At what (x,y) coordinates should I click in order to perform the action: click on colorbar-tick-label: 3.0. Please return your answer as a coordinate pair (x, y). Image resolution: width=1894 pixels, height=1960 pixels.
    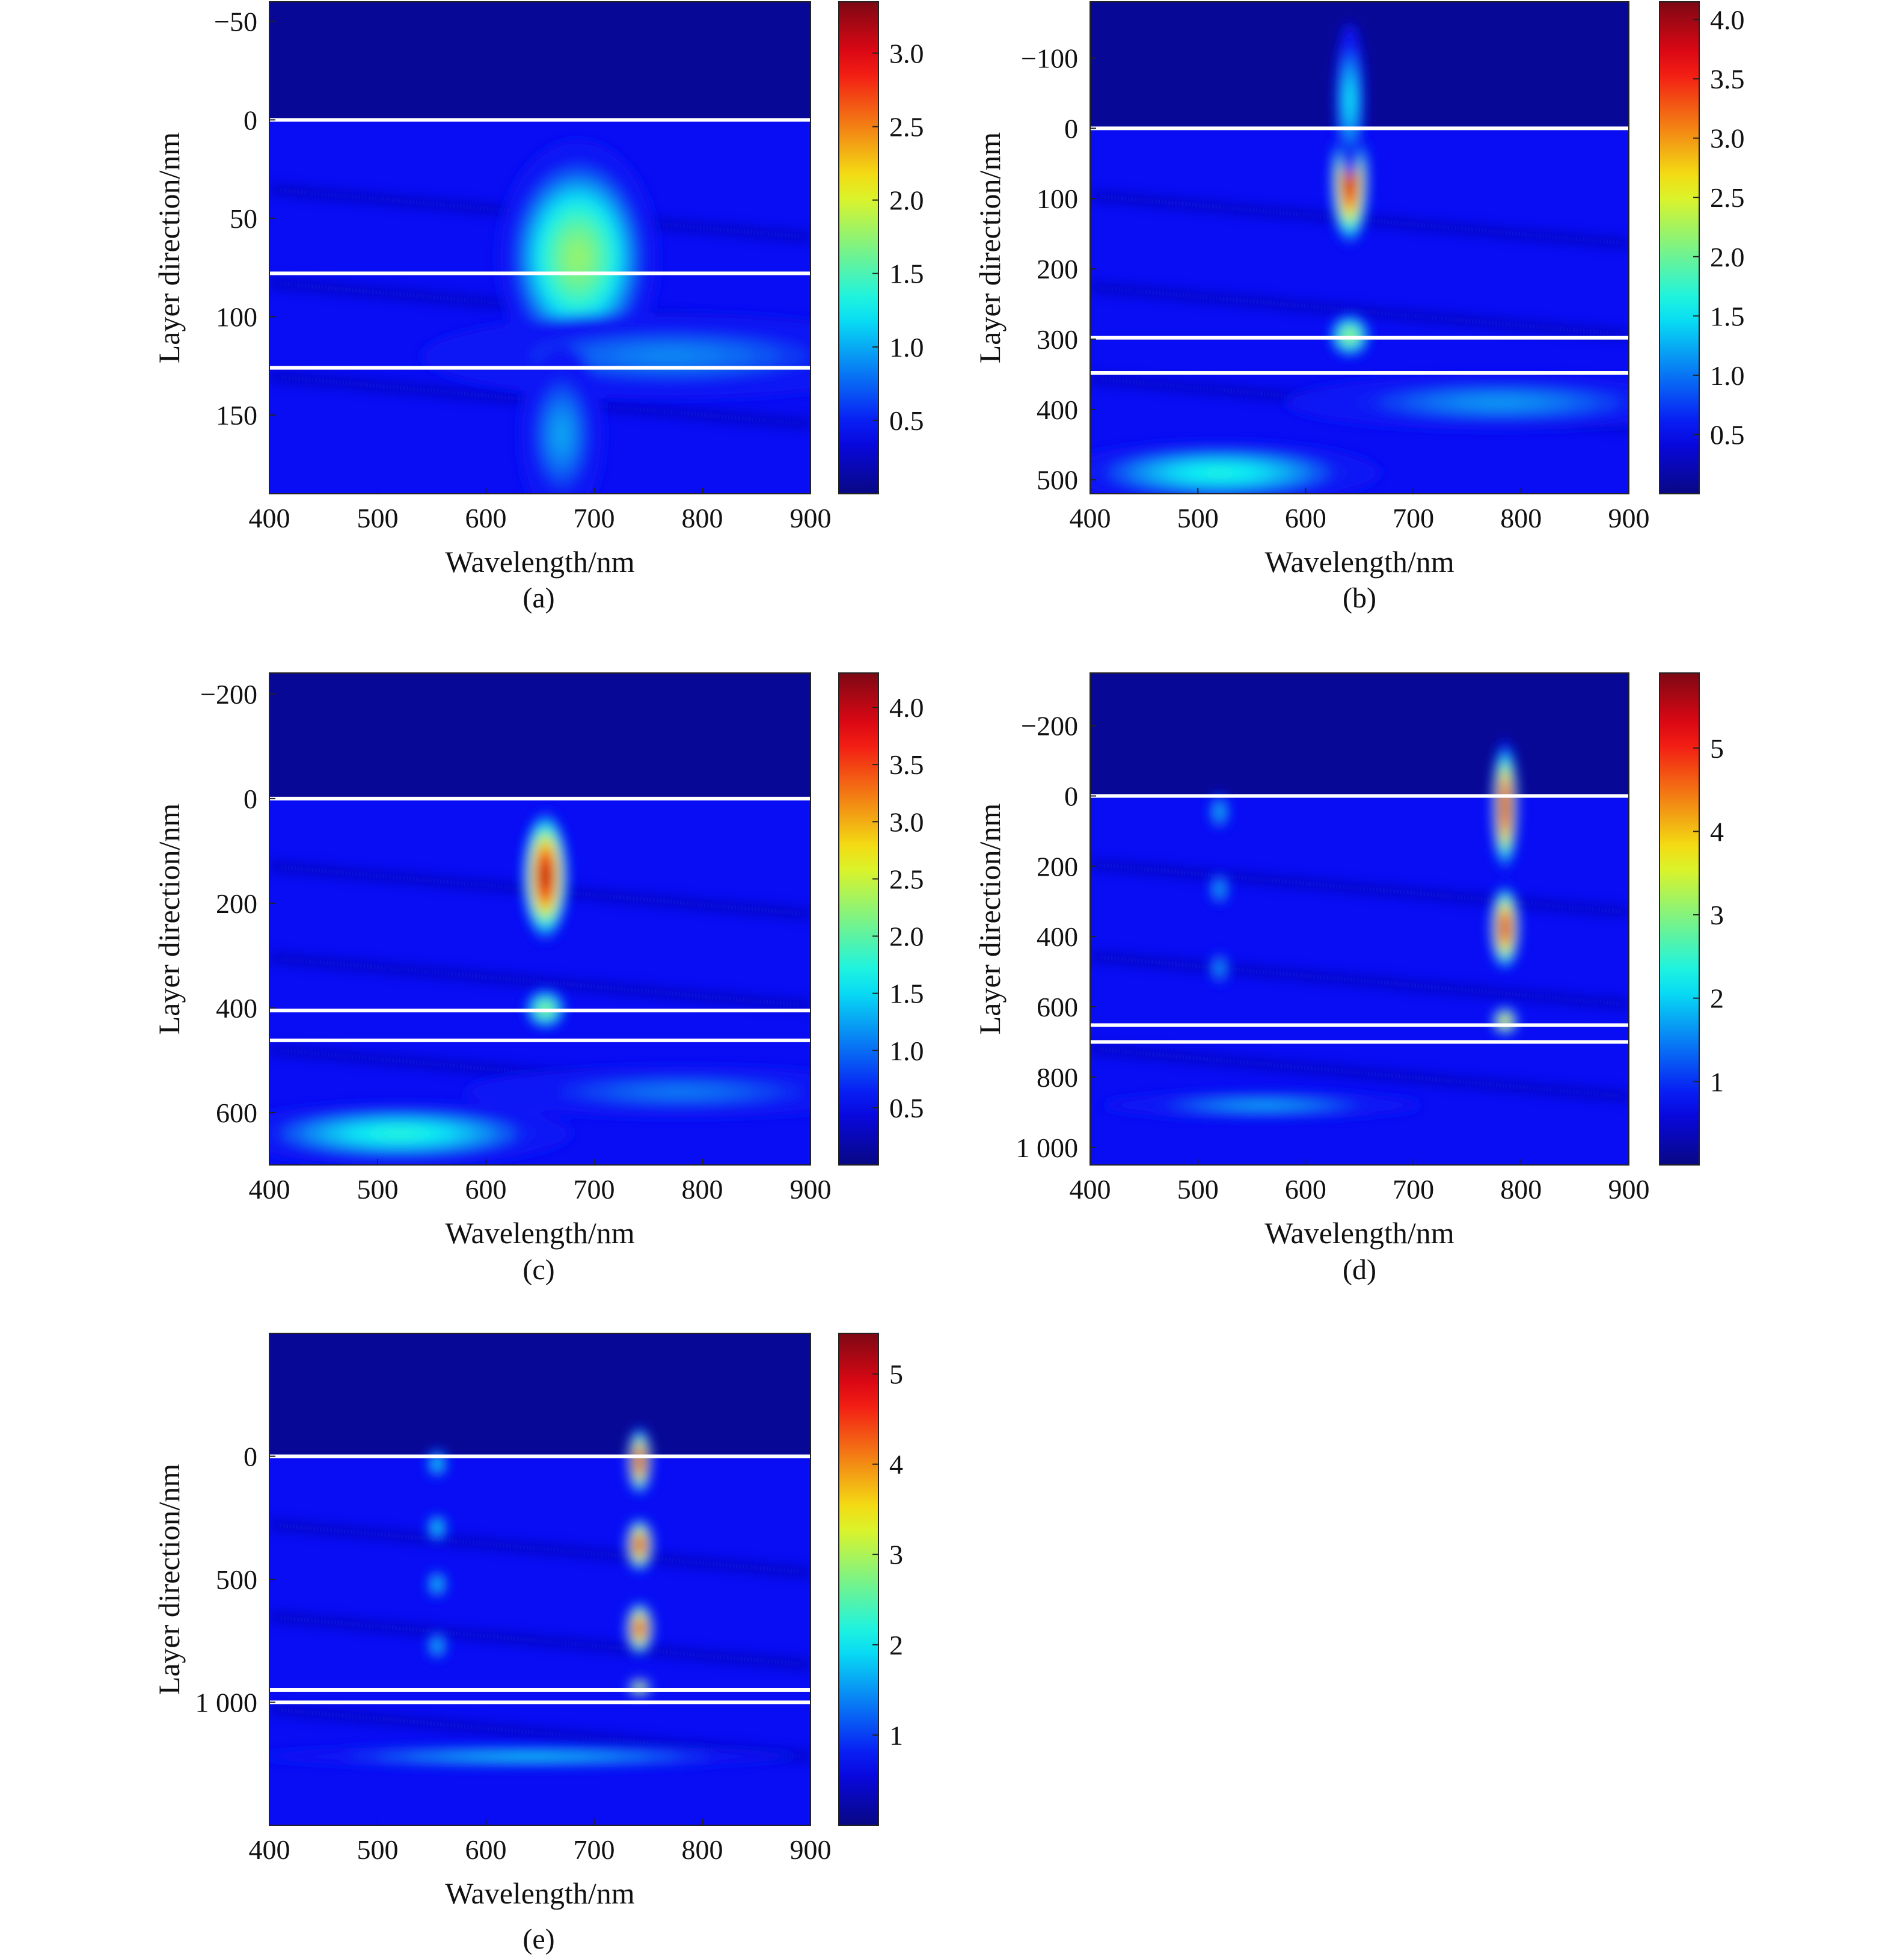
    Looking at the image, I should click on (907, 821).